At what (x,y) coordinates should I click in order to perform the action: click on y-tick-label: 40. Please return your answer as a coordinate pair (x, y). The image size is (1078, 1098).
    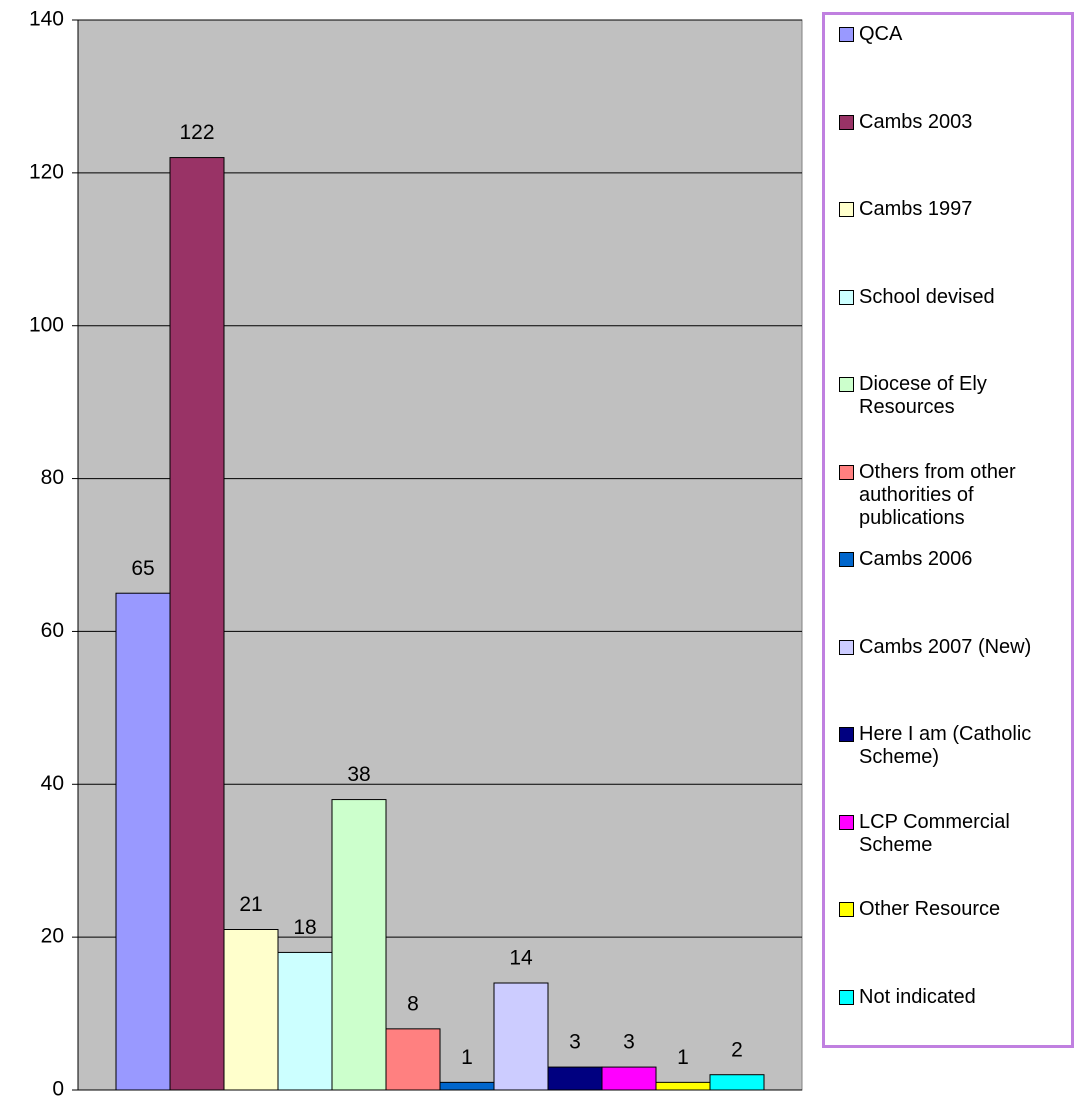
    Looking at the image, I should click on (52, 783).